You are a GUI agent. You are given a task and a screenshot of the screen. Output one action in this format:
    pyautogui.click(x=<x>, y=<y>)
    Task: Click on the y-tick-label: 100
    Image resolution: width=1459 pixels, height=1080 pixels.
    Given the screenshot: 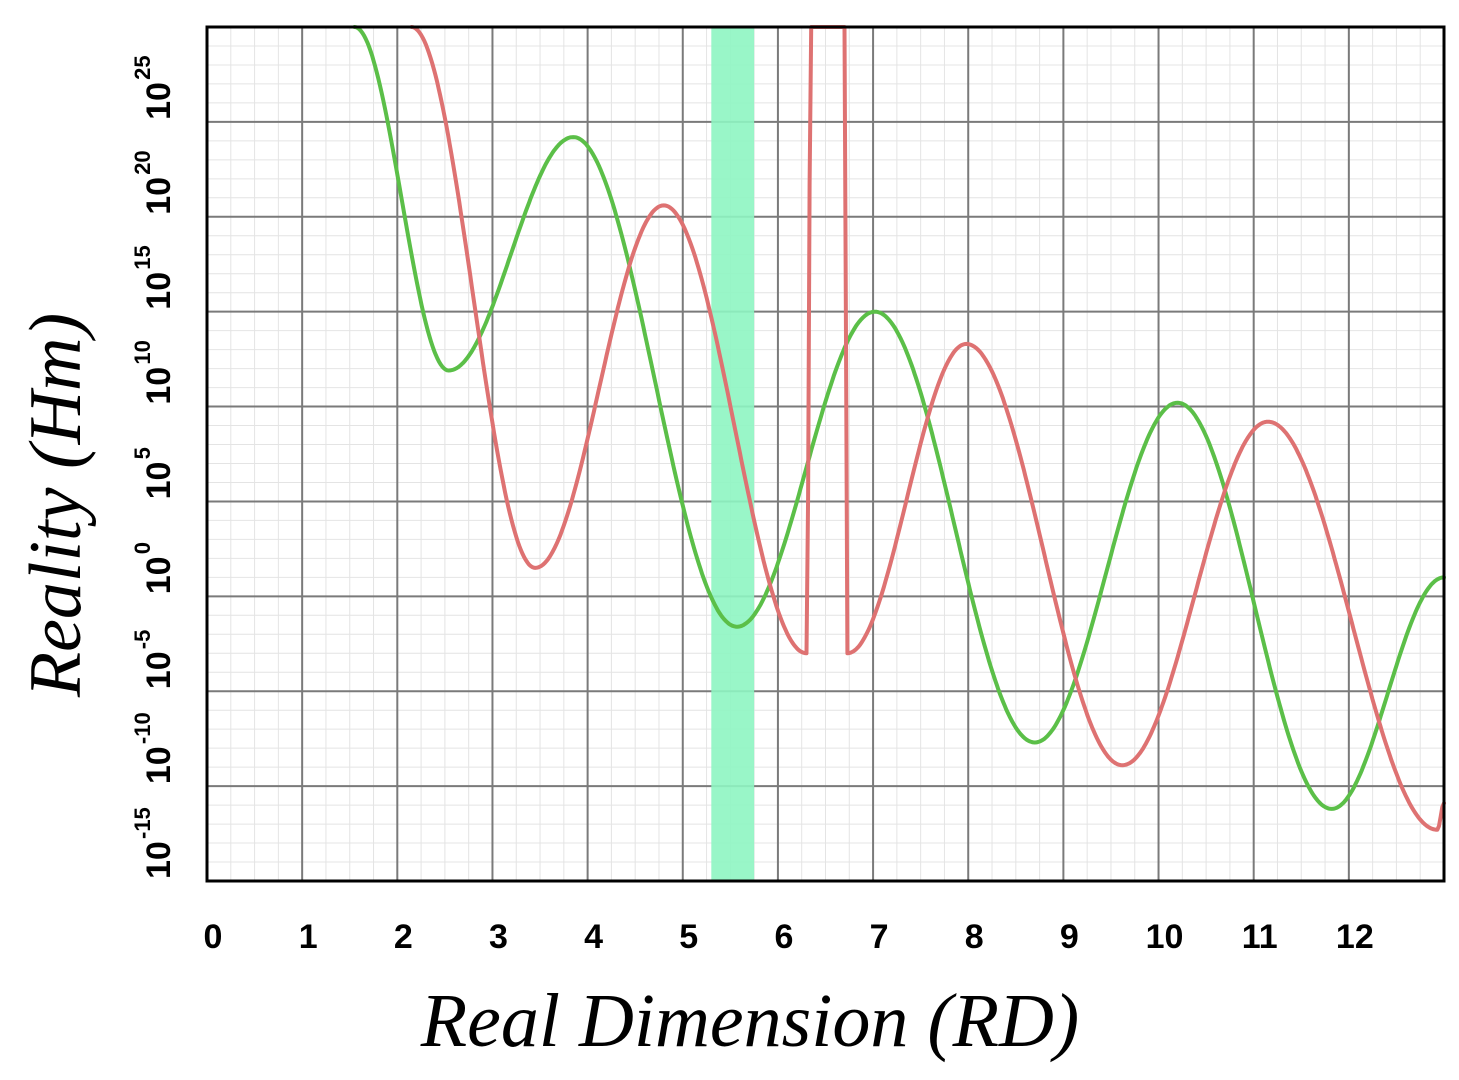 What is the action you would take?
    pyautogui.click(x=154, y=568)
    